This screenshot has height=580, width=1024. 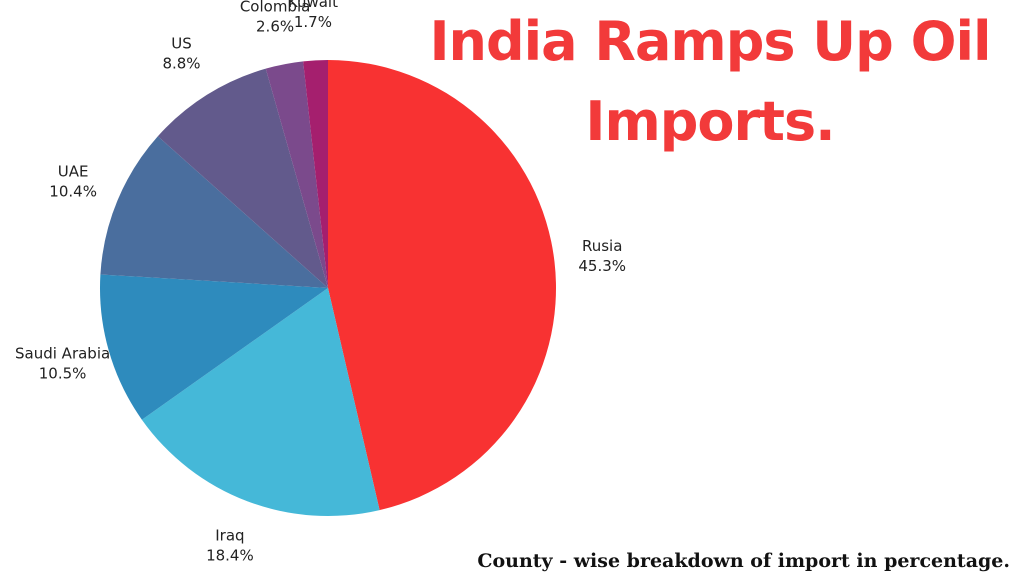 What do you see at coordinates (275, 8) in the screenshot?
I see `slice-label: Colombia` at bounding box center [275, 8].